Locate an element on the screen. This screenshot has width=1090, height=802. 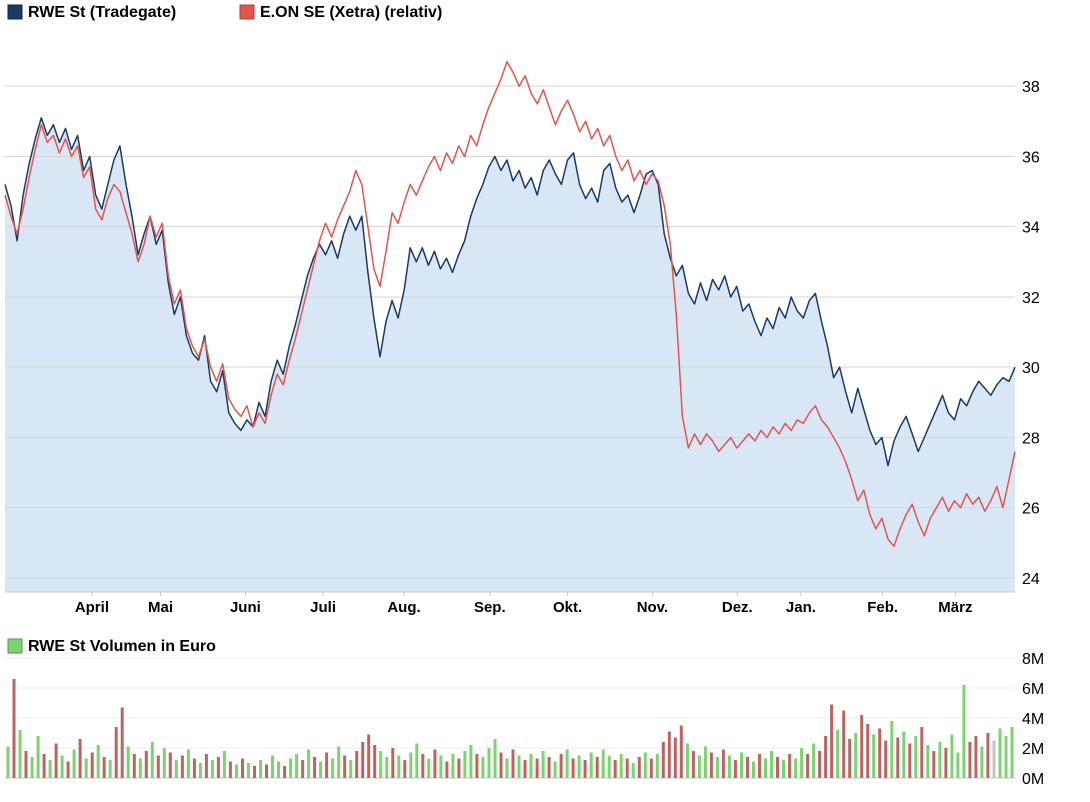
price-y-tick-label: 30 is located at coordinates (1031, 368).